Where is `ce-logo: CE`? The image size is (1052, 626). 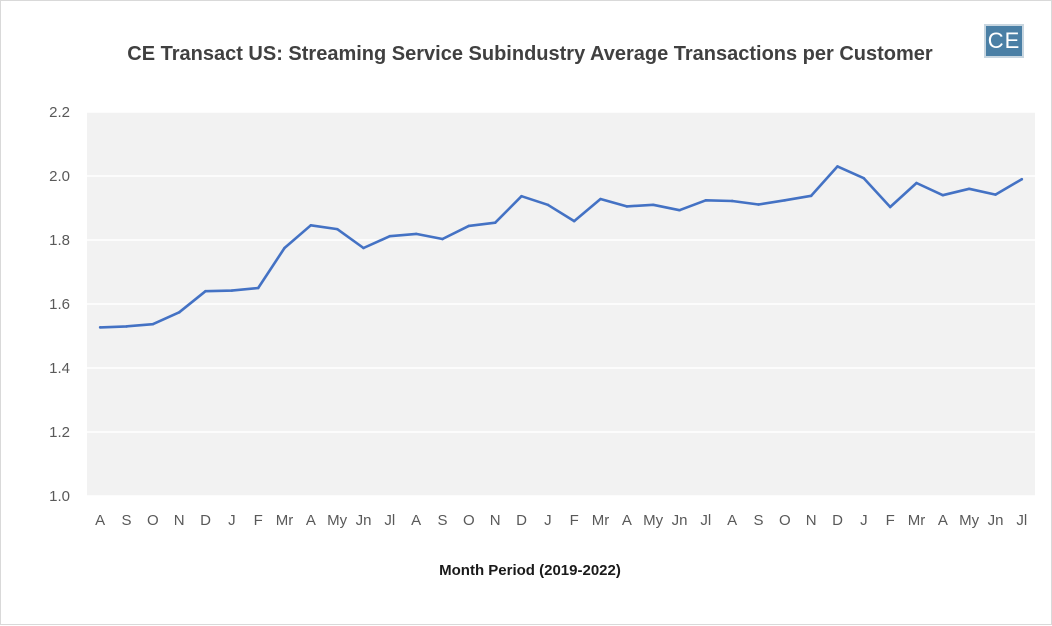
ce-logo: CE is located at coordinates (1004, 41).